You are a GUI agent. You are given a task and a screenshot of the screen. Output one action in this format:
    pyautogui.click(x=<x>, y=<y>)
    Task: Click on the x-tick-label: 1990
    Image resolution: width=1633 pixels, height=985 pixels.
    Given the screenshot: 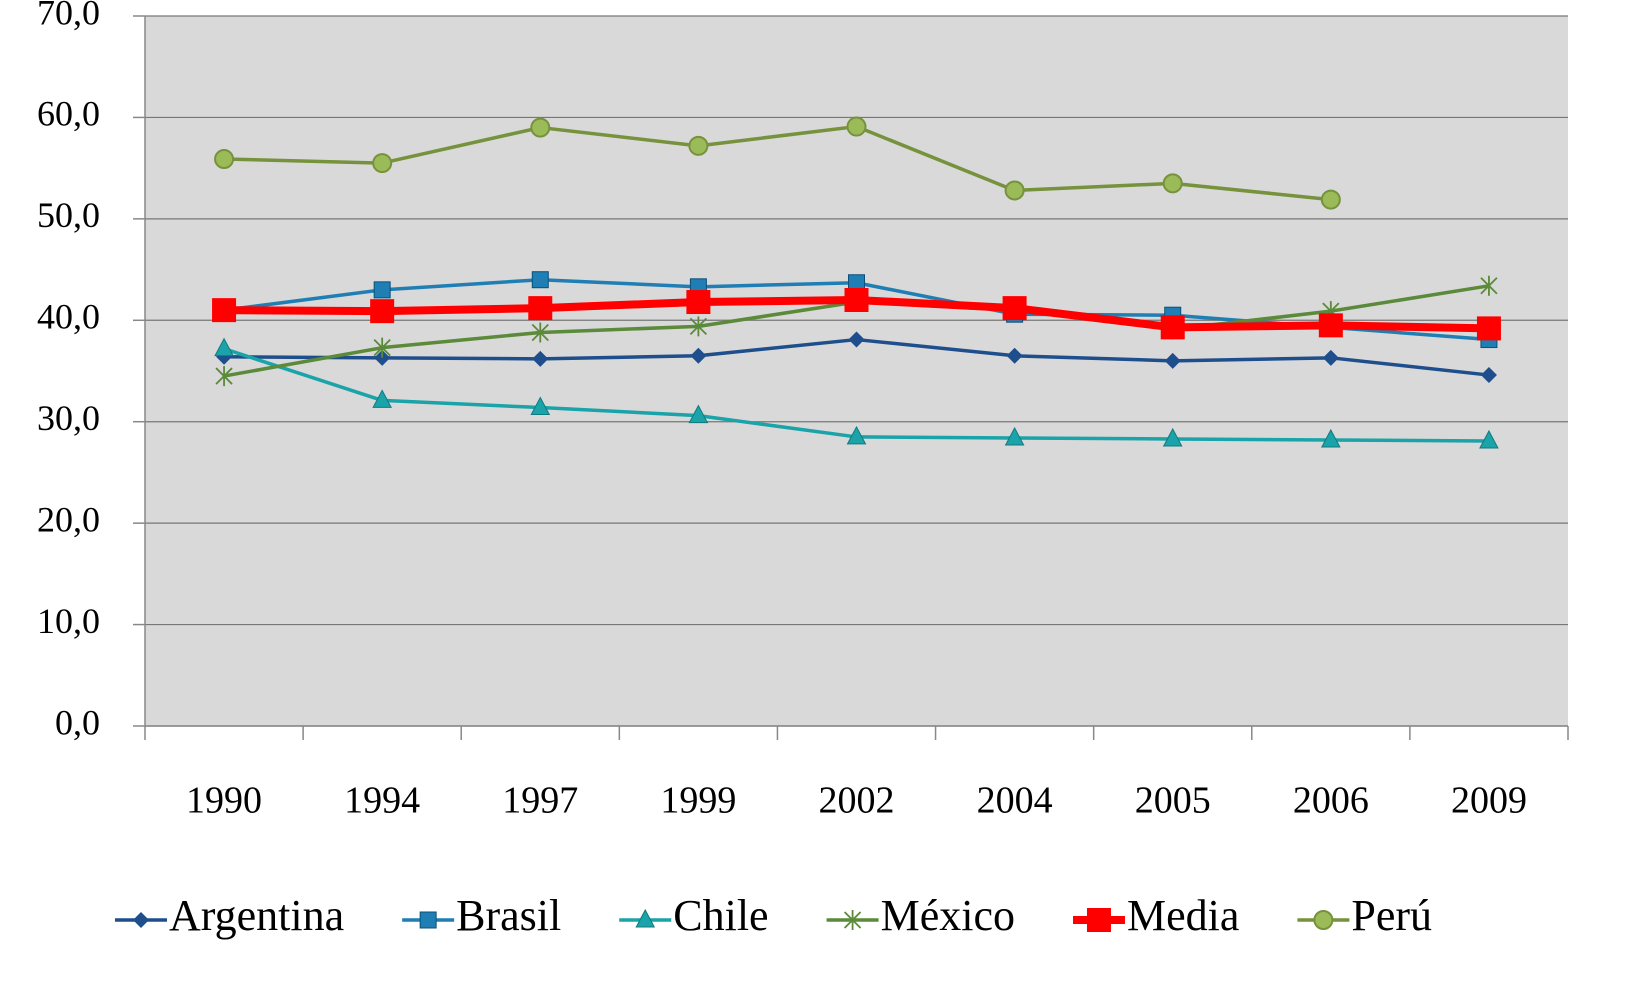 What is the action you would take?
    pyautogui.click(x=224, y=801)
    